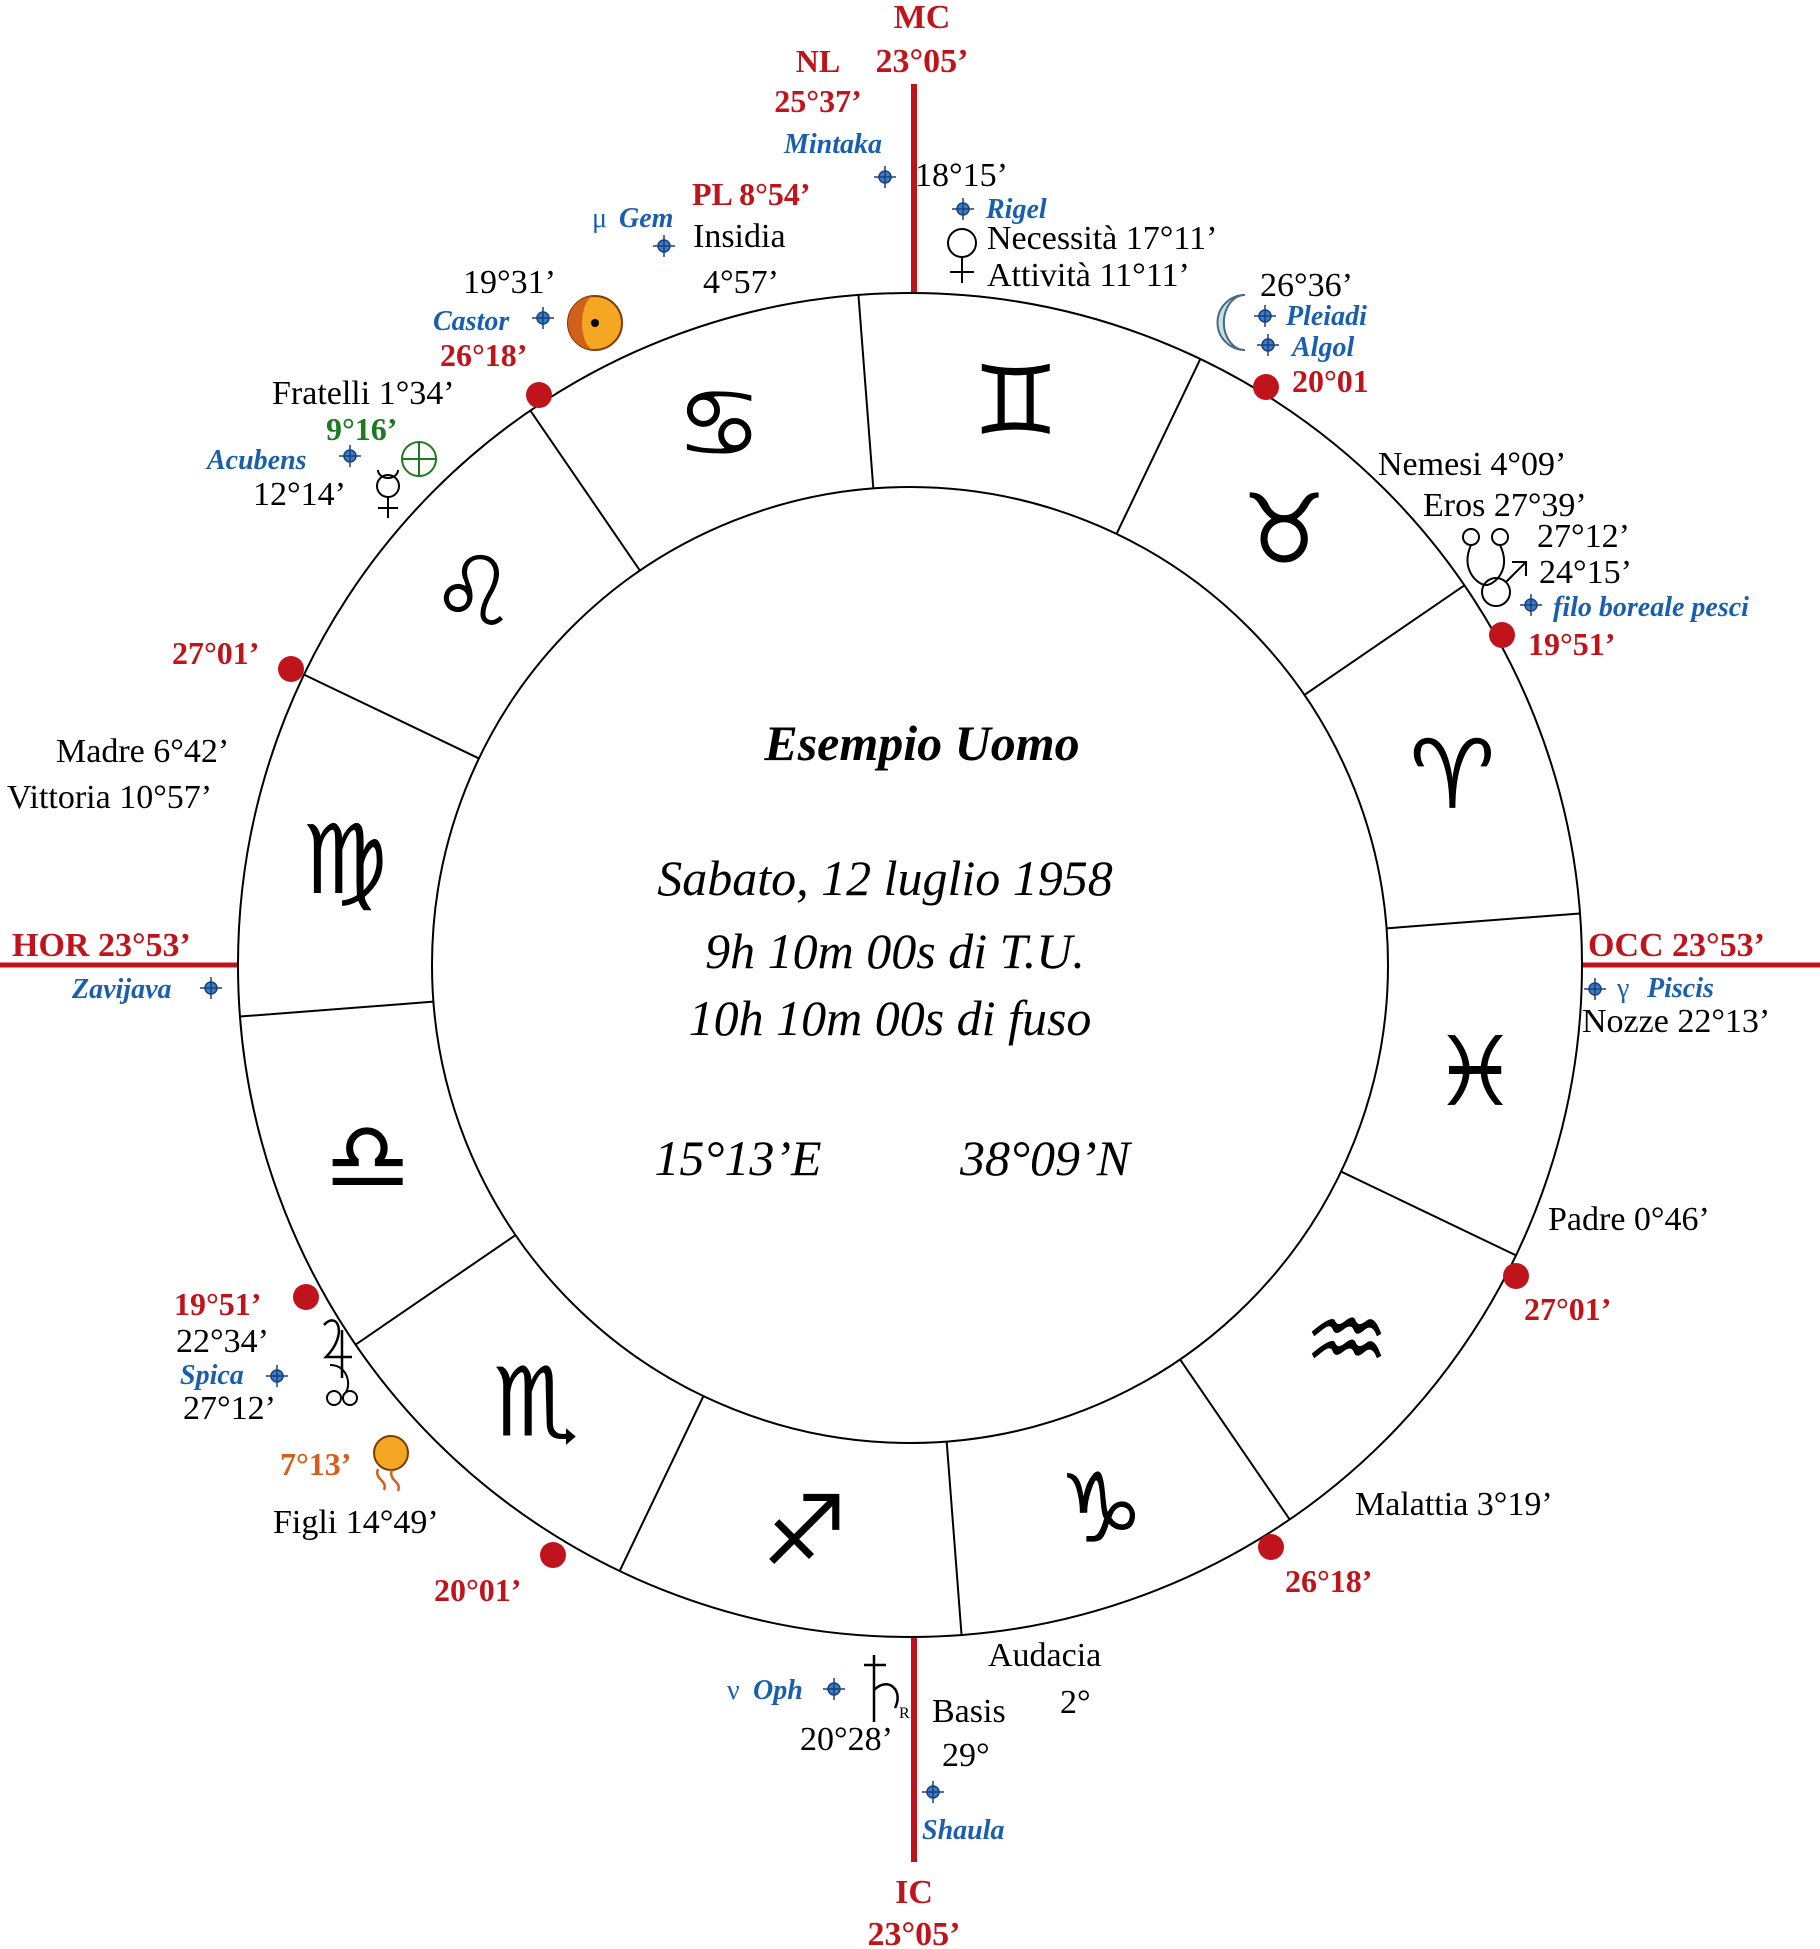 The height and width of the screenshot is (1949, 1820). Describe the element at coordinates (804, 1531) in the screenshot. I see `sign-glyph-sagittarius: ♐︎` at that location.